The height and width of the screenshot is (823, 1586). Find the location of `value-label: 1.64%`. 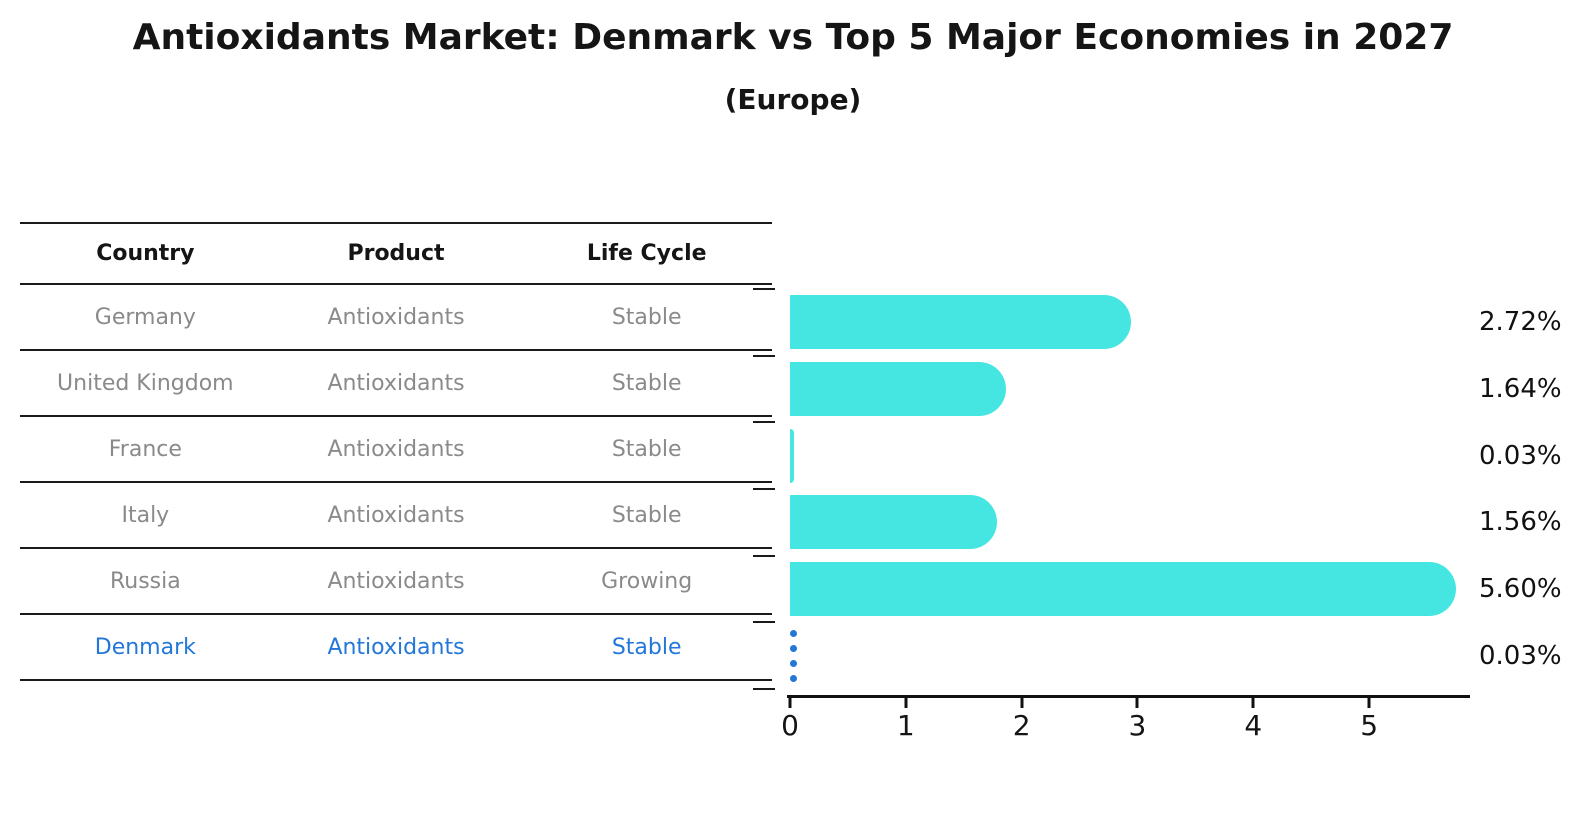

value-label: 1.64% is located at coordinates (1520, 389).